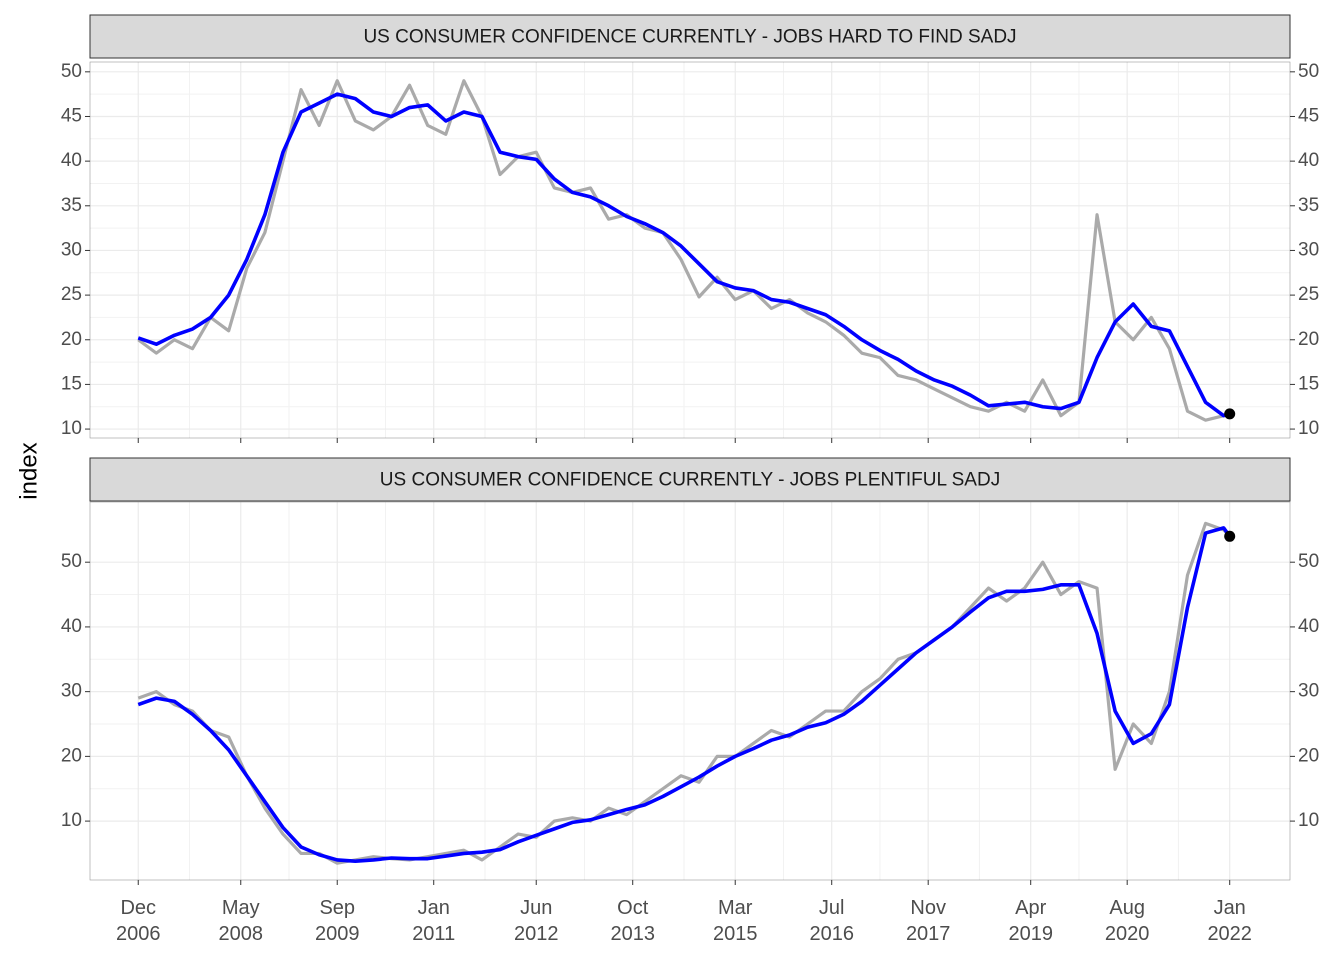 Image resolution: width=1344 pixels, height=960 pixels. What do you see at coordinates (1030, 921) in the screenshot?
I see `x-tick-label: Apr 2019` at bounding box center [1030, 921].